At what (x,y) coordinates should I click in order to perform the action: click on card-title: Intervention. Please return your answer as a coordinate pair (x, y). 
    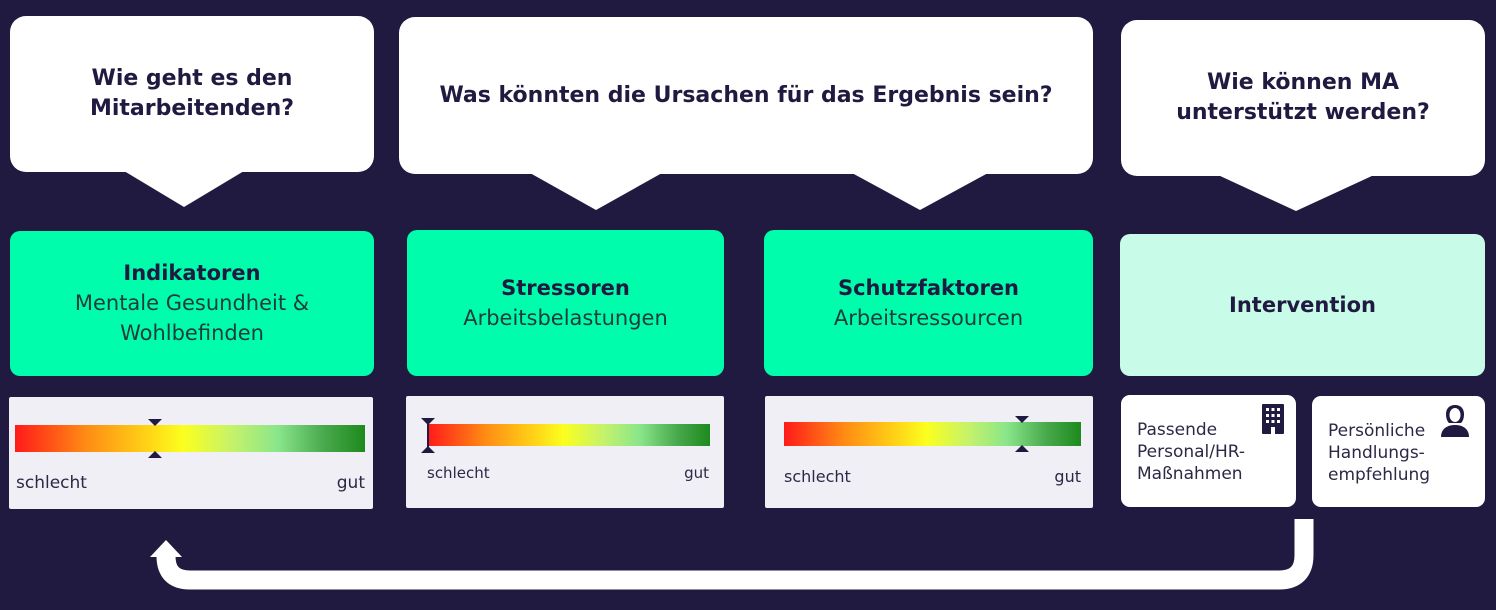
    Looking at the image, I should click on (1302, 304).